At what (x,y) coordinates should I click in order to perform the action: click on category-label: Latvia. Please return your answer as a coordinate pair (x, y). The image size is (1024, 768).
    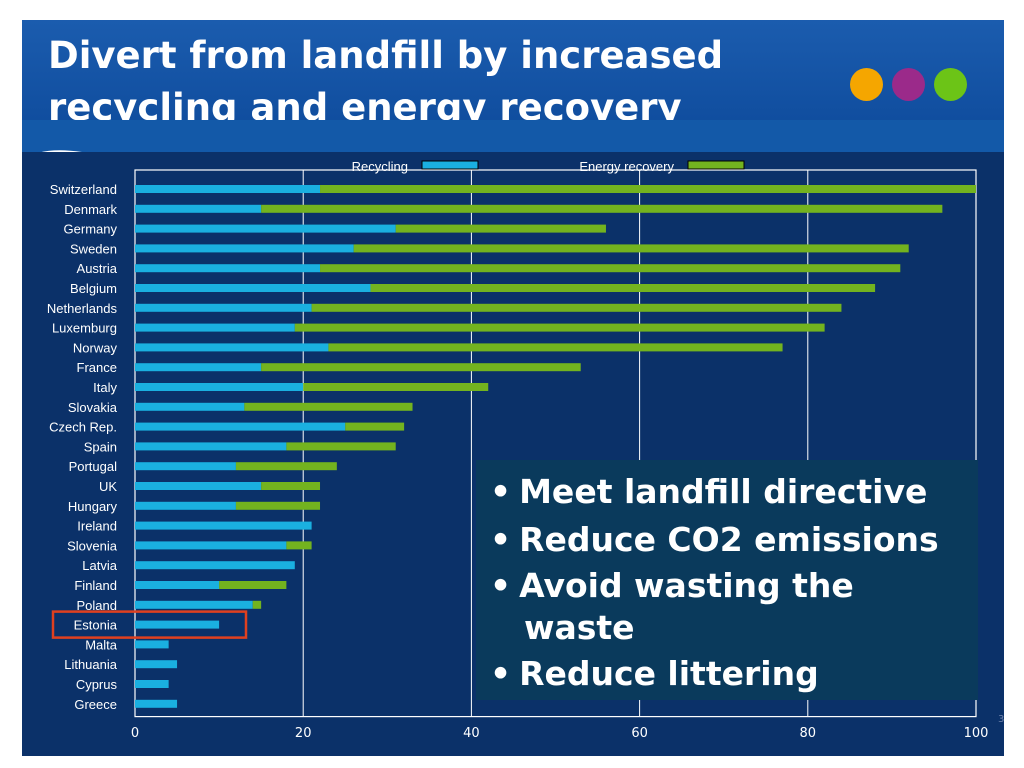
    Looking at the image, I should click on (99, 565).